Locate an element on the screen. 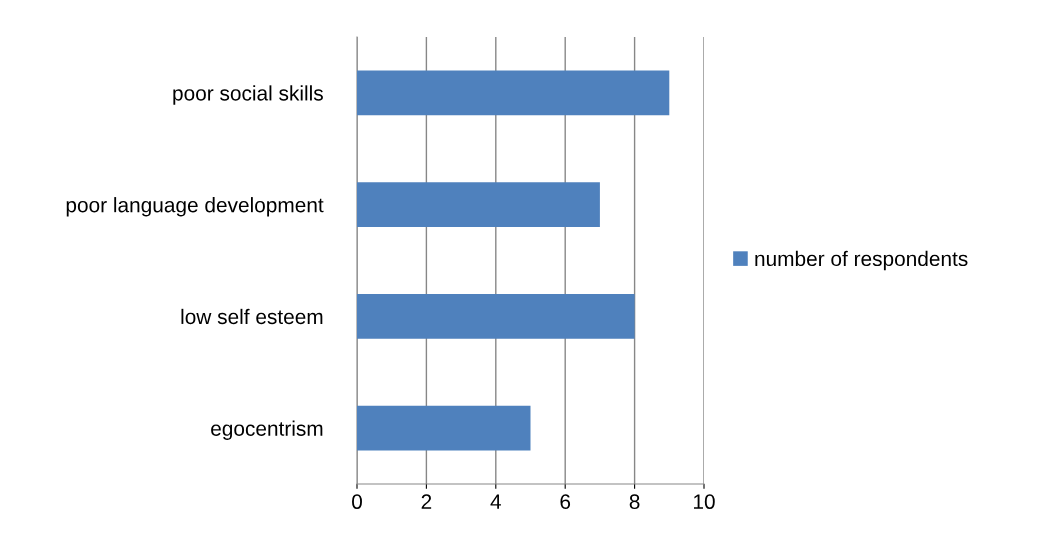 Image resolution: width=1053 pixels, height=544 pixels. legend-label: number of respondents is located at coordinates (861, 260).